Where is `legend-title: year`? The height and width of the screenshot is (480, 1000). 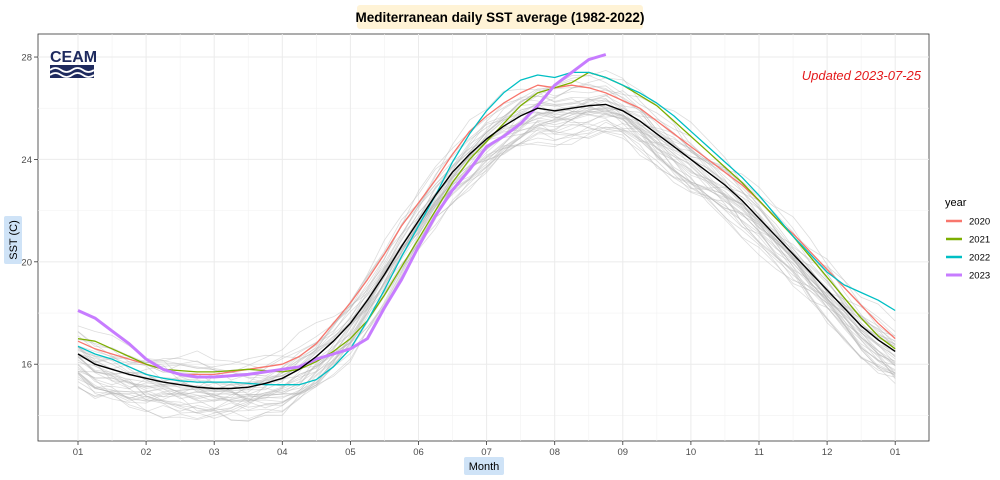 legend-title: year is located at coordinates (956, 203).